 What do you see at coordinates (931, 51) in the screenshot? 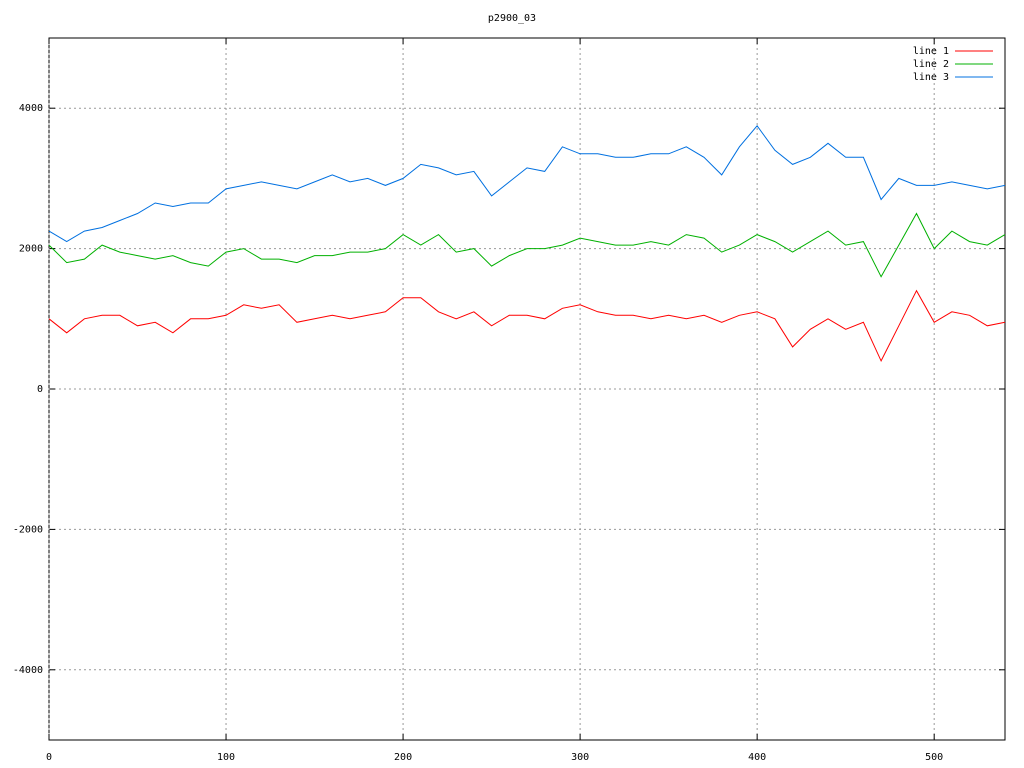
I see `legend-label: line 1` at bounding box center [931, 51].